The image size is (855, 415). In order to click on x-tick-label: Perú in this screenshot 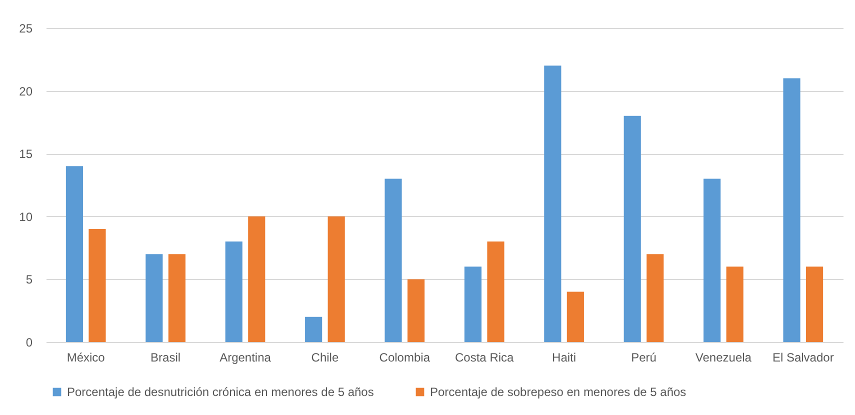, I will do `click(643, 357)`.